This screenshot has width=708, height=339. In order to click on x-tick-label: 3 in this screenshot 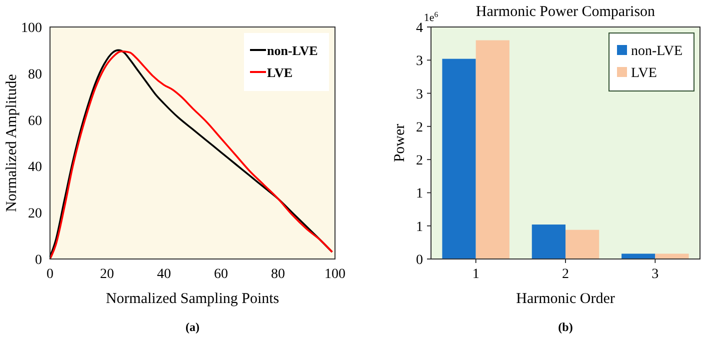, I will do `click(655, 274)`.